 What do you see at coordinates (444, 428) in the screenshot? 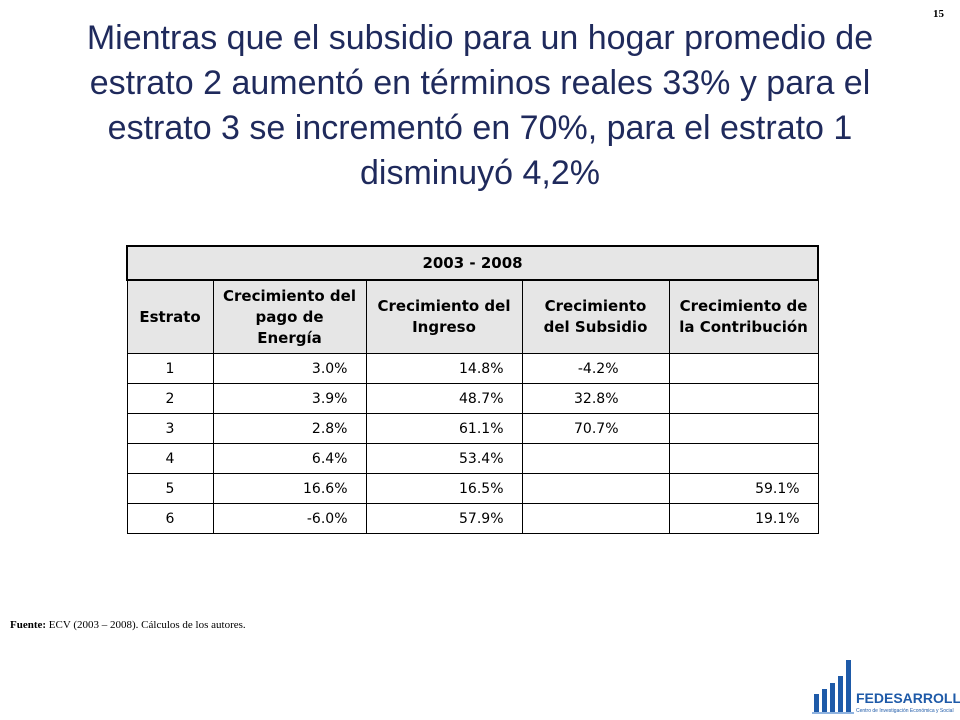
I see `cell-income-growth: 61.1%` at bounding box center [444, 428].